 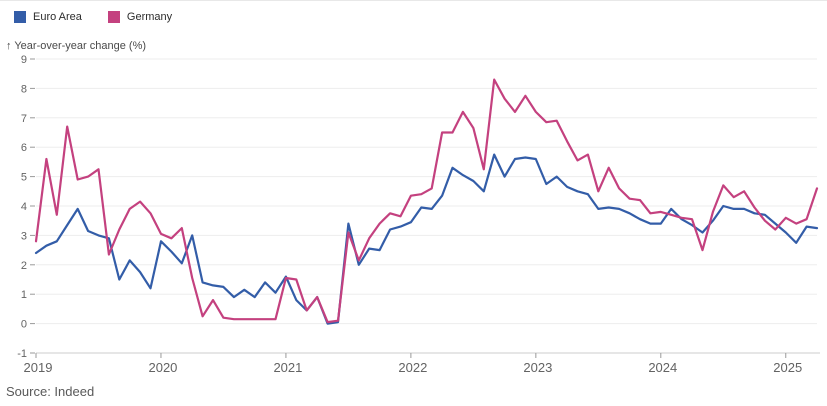 What do you see at coordinates (93, 17) in the screenshot?
I see `legend: Euro Area Germany` at bounding box center [93, 17].